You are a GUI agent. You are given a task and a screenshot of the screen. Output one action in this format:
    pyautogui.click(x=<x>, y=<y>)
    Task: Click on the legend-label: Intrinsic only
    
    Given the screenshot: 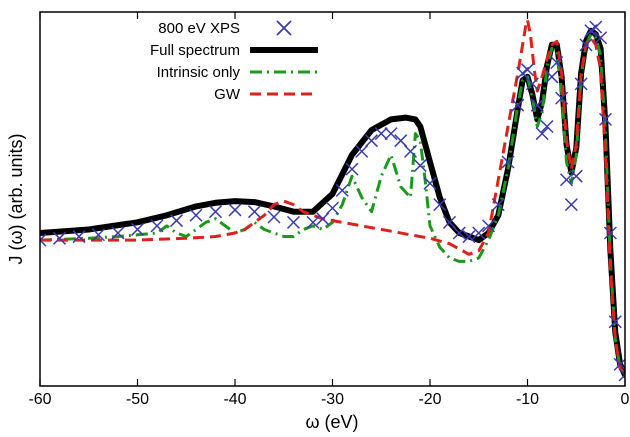 What is the action you would take?
    pyautogui.click(x=199, y=72)
    